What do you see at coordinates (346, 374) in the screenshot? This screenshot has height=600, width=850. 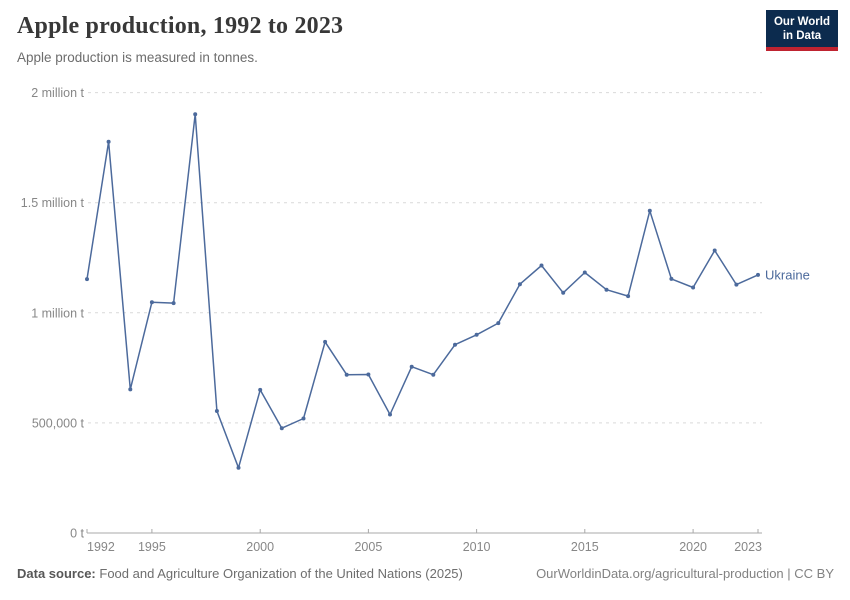 I see `data-point-2004` at bounding box center [346, 374].